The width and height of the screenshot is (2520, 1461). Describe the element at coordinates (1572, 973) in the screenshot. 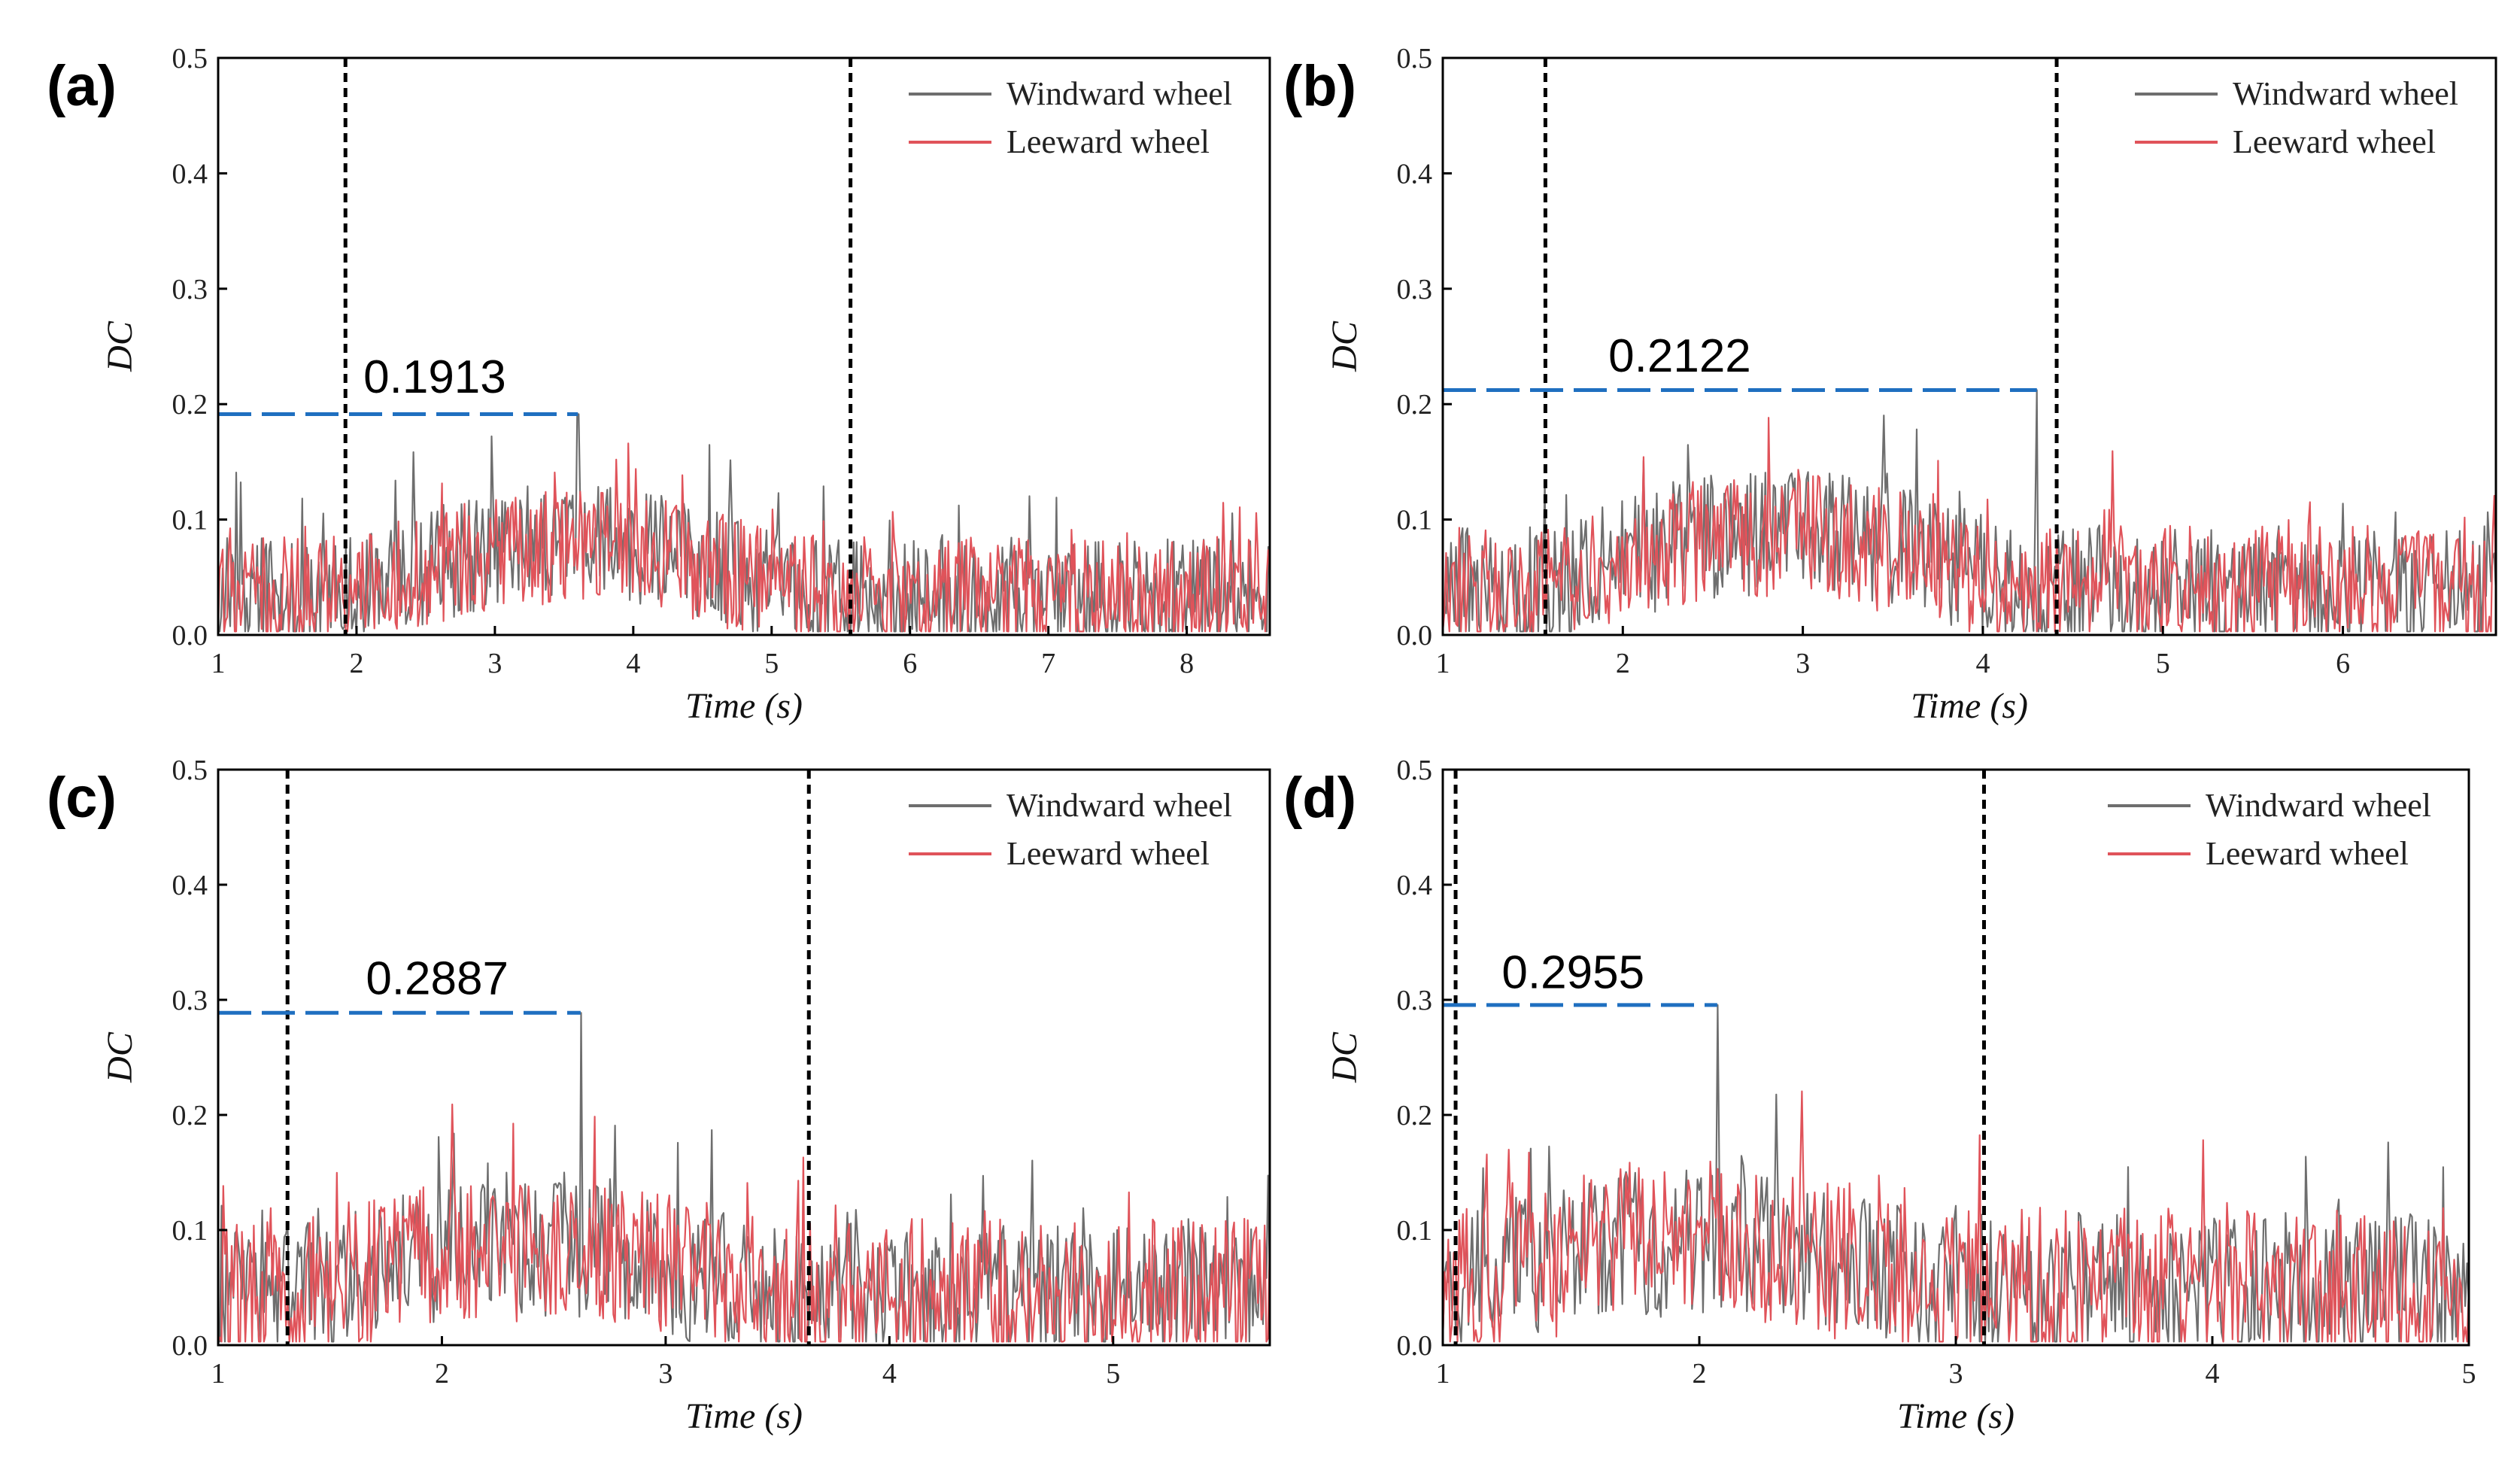

I see `max-value-label: 0.2955` at that location.